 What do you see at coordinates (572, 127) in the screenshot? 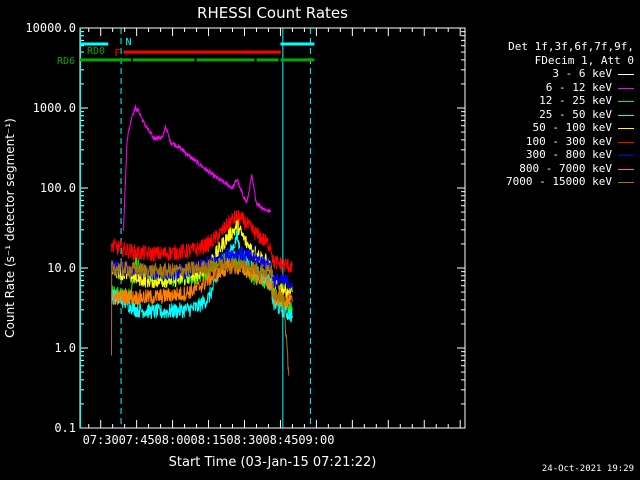
I see `legend-entry-label: 50 - 100 keV` at bounding box center [572, 127].